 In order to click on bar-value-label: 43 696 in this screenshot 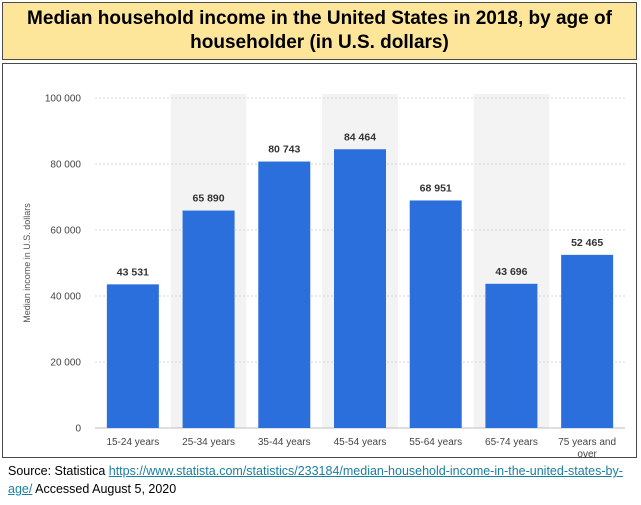, I will do `click(511, 272)`.